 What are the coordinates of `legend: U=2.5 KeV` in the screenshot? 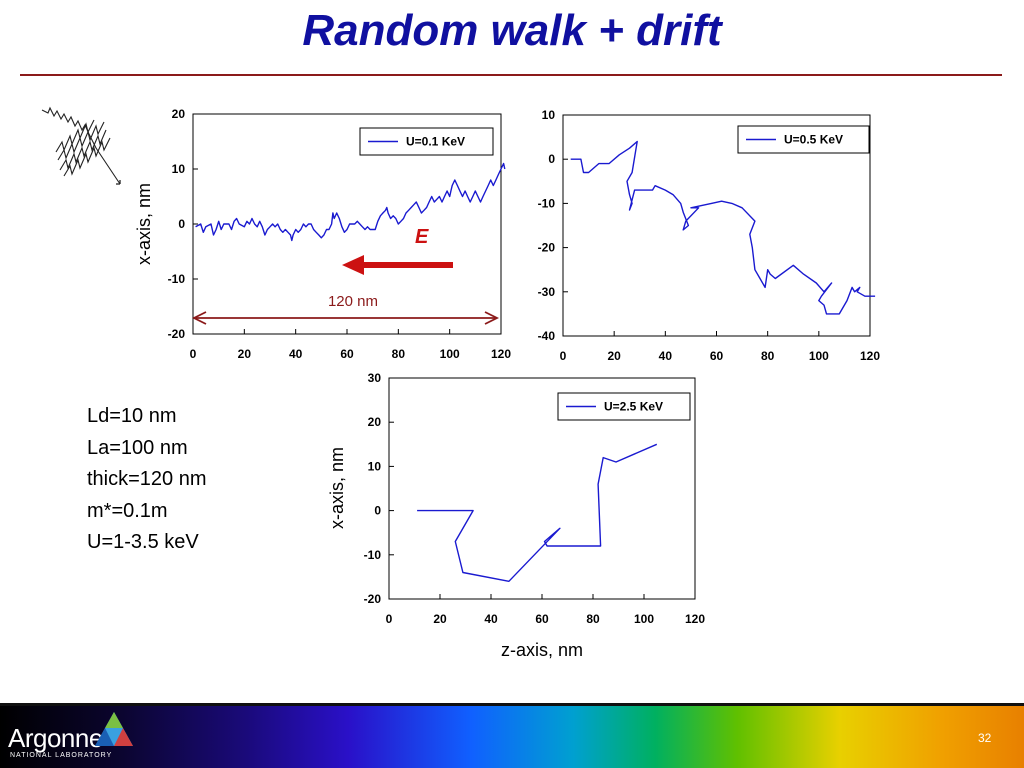 It's located at (624, 406).